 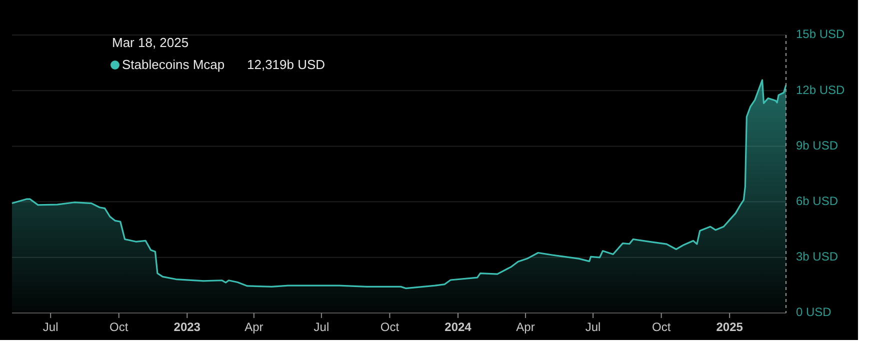 I want to click on y-tick-label: 3b USD, so click(x=817, y=257).